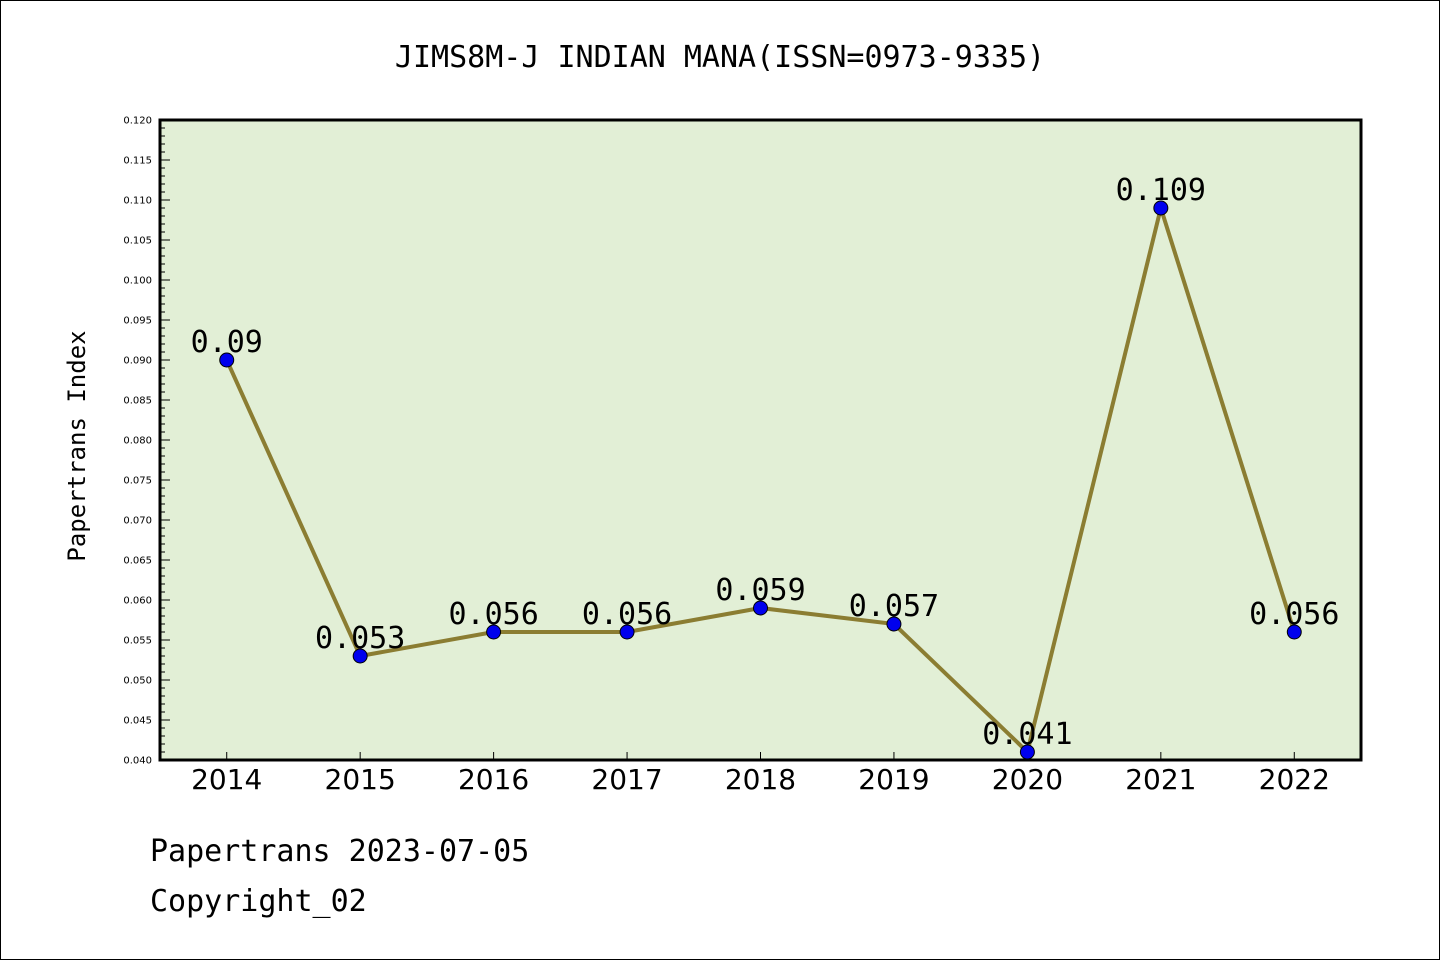  What do you see at coordinates (137, 561) in the screenshot?
I see `y-tick-label: 0.065` at bounding box center [137, 561].